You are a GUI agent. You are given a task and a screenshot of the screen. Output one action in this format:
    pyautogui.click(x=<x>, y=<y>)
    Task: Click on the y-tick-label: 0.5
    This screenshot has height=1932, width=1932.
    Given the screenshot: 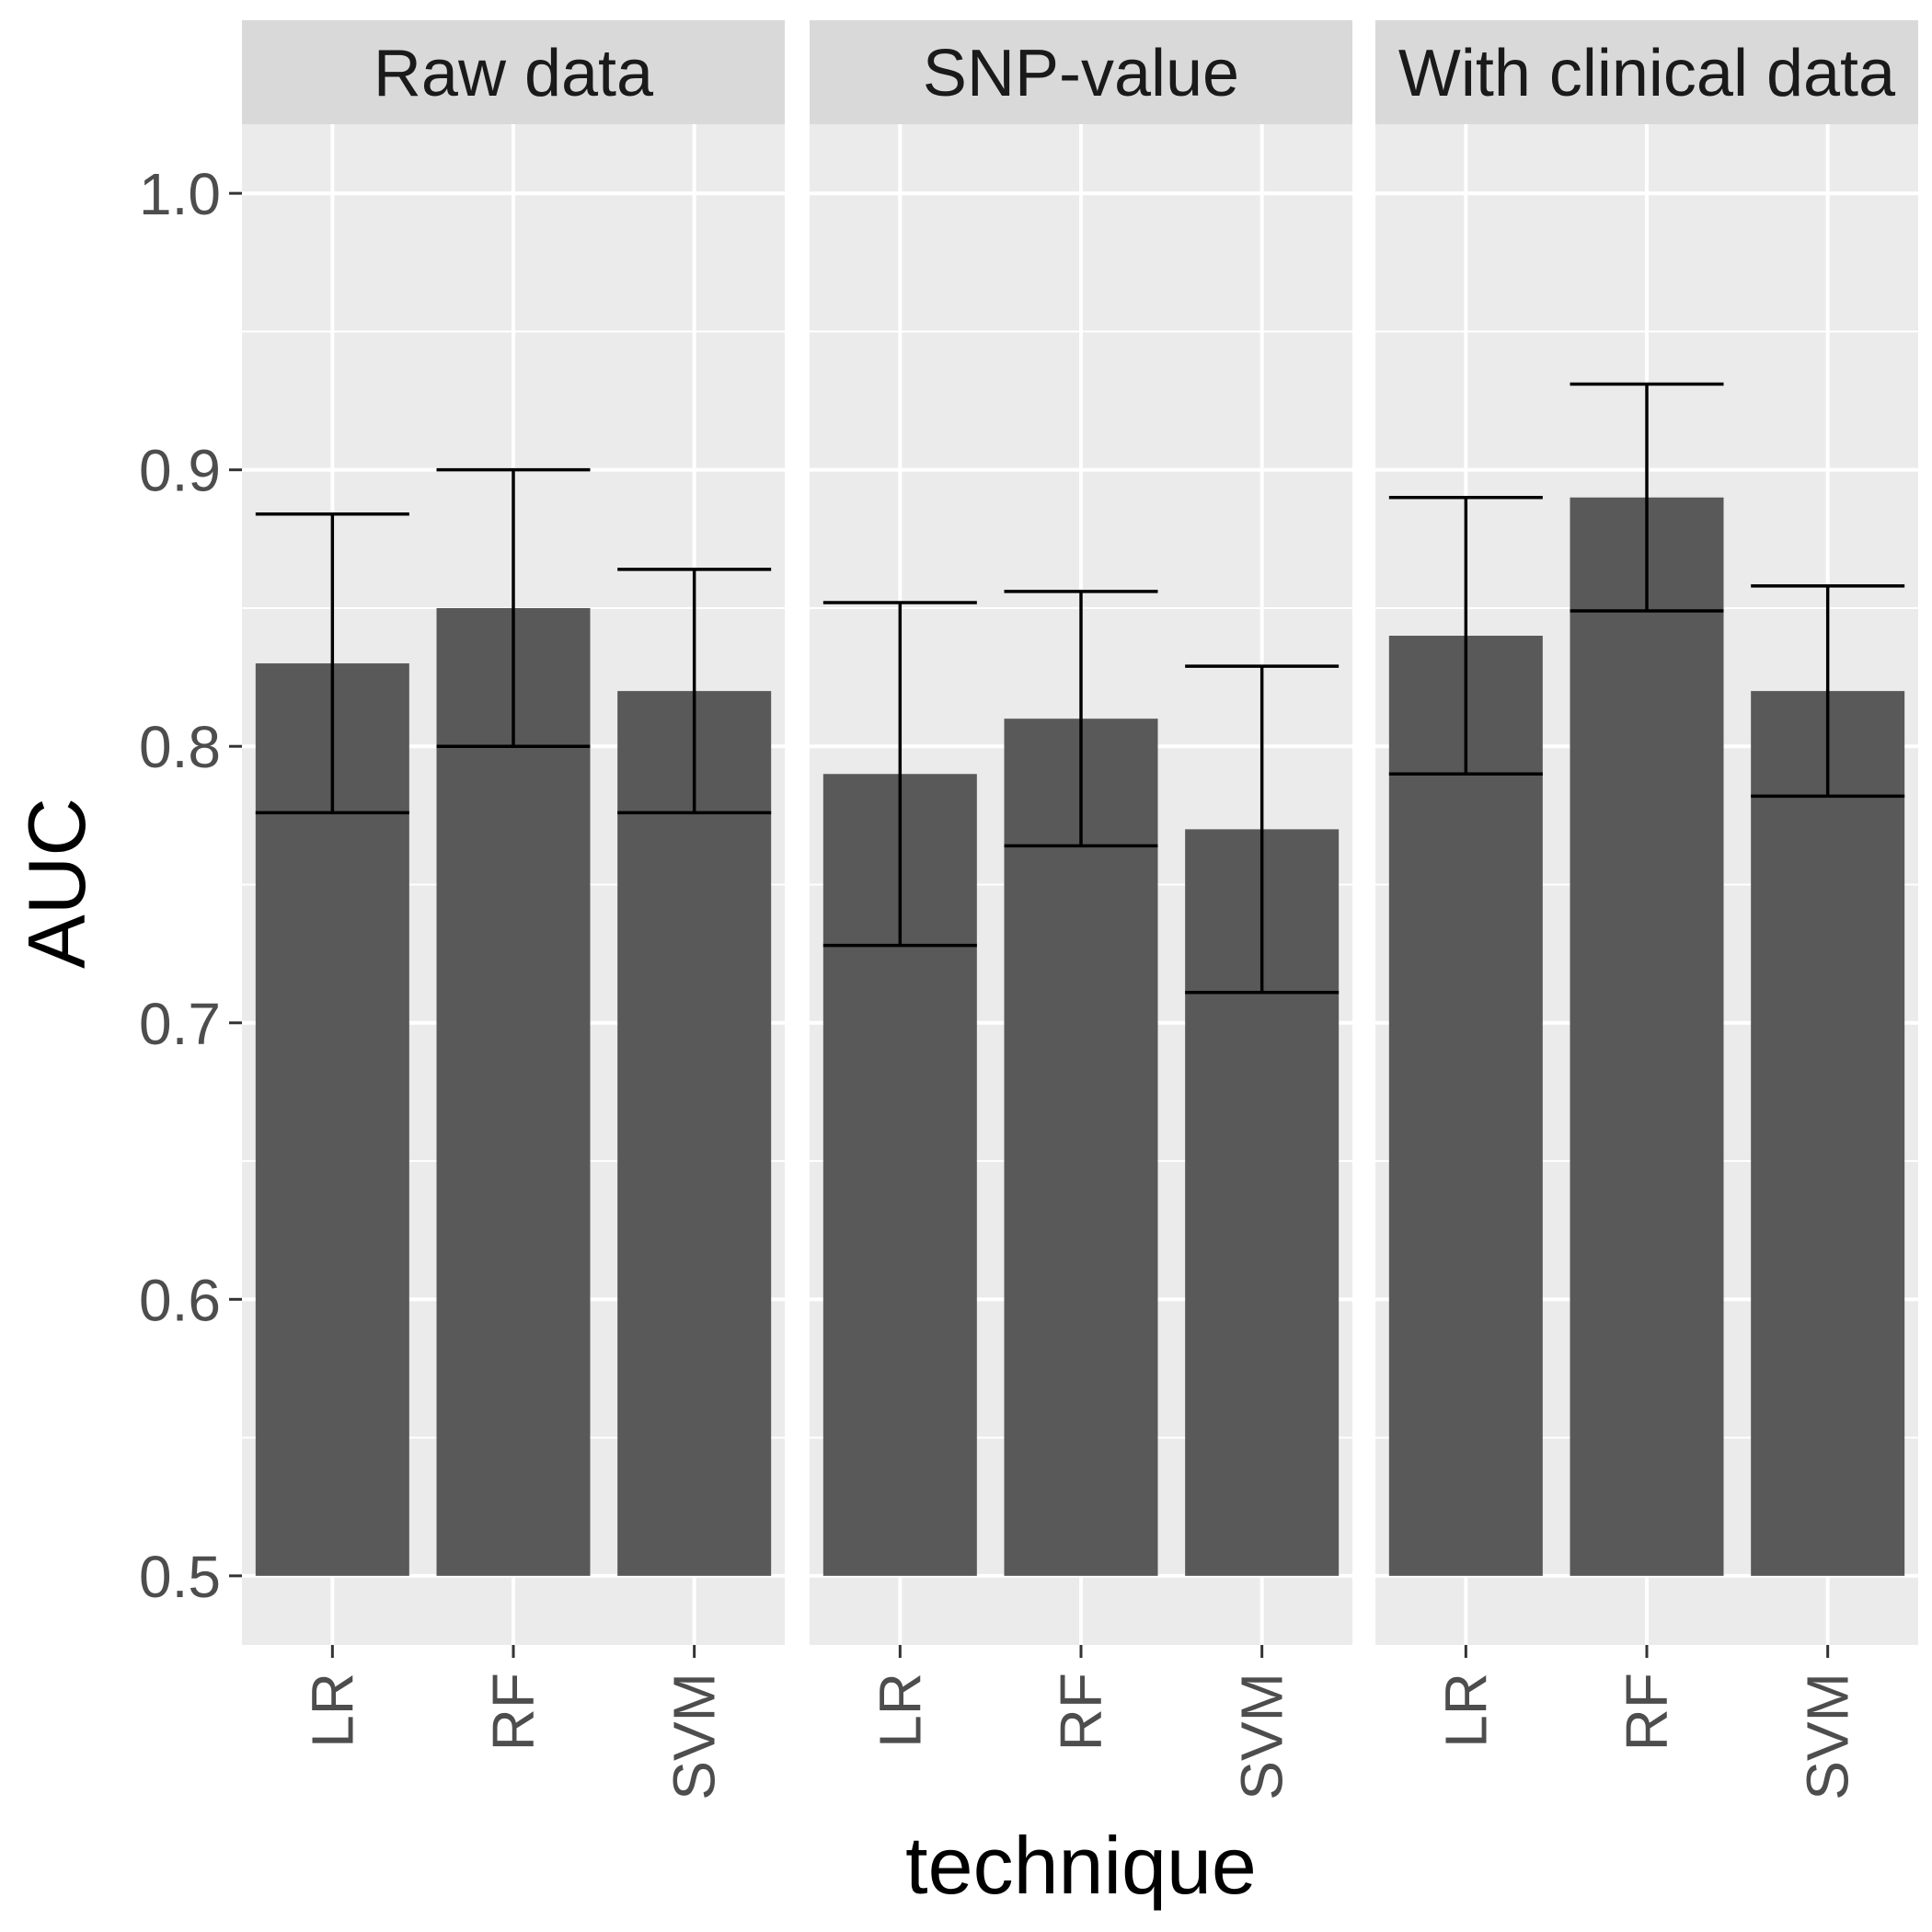 What is the action you would take?
    pyautogui.click(x=180, y=1577)
    